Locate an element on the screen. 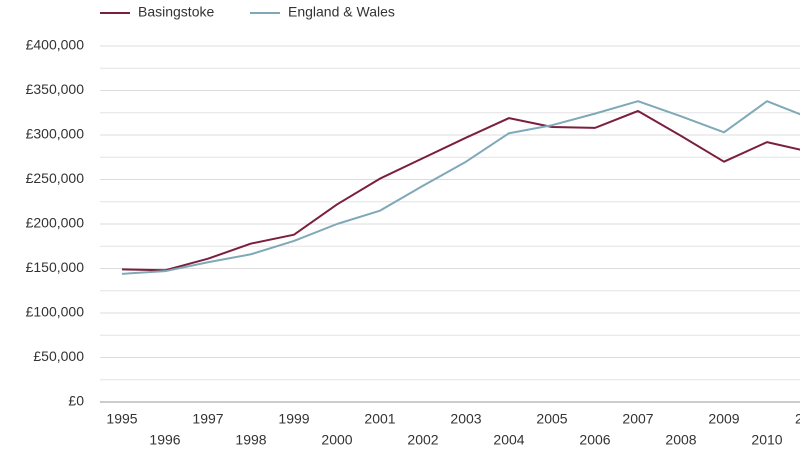 The image size is (800, 450). x-tick-label: 2008 is located at coordinates (680, 440).